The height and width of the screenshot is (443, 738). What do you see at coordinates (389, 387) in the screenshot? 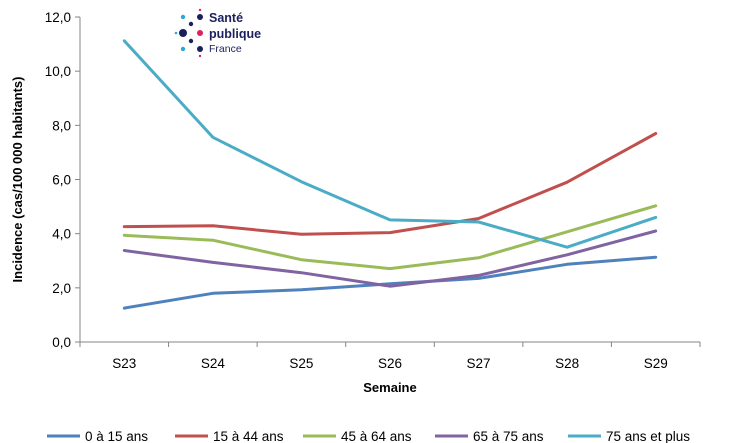
I see `x-axis-title: Semaine` at bounding box center [389, 387].